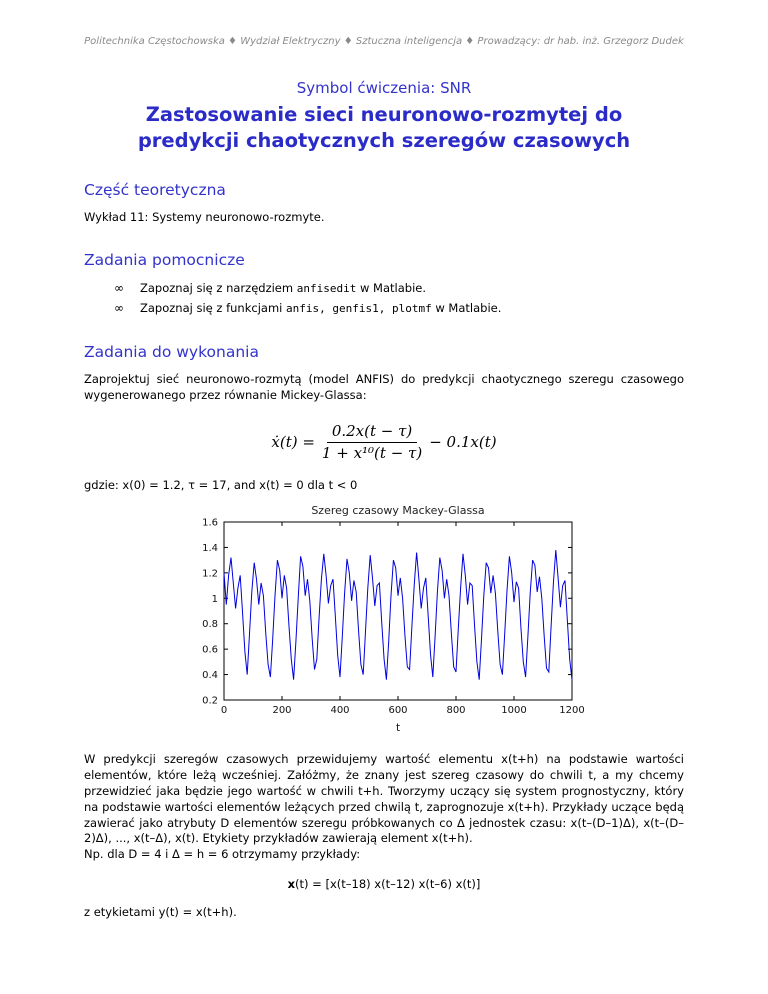 The height and width of the screenshot is (994, 768). Describe the element at coordinates (291, 884) in the screenshot. I see `vector-symbol: x` at that location.